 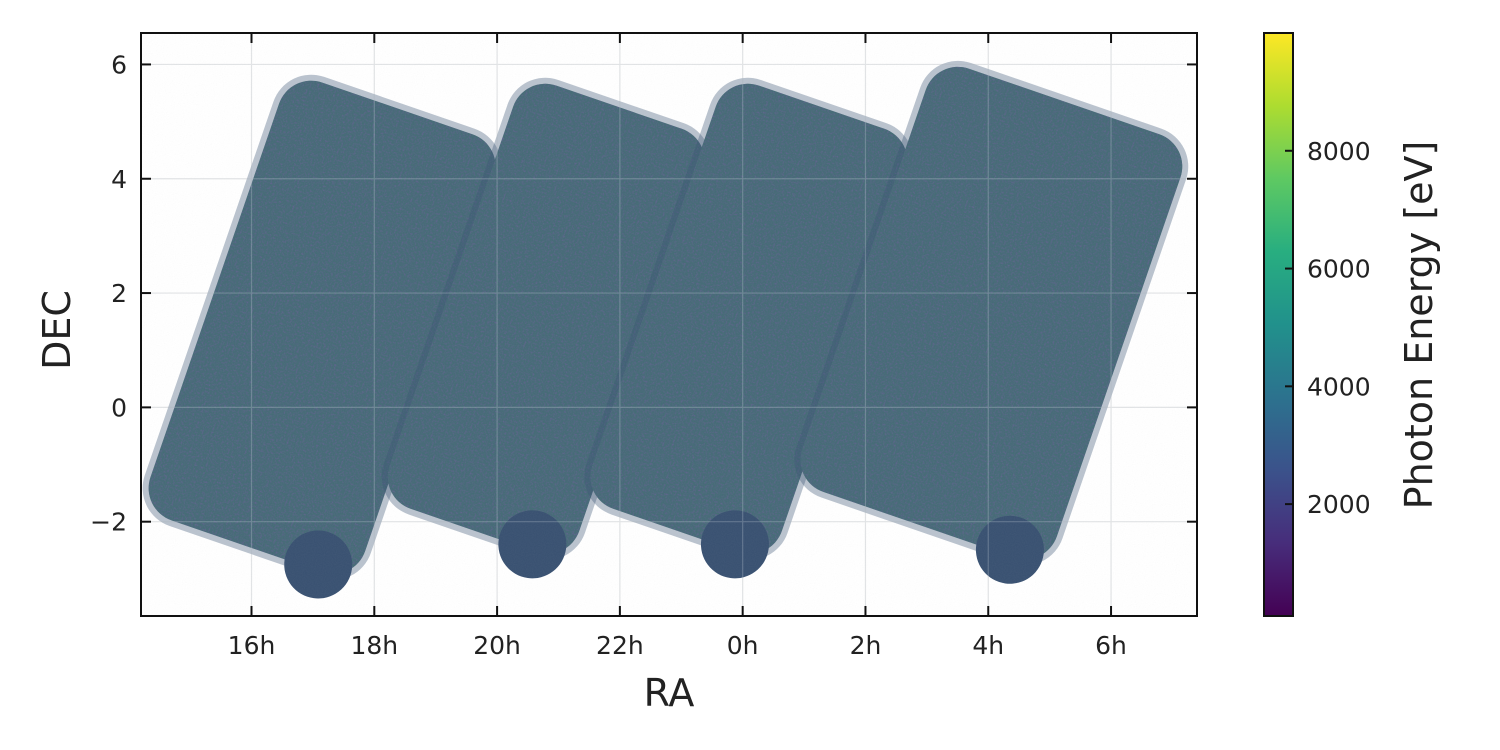 I want to click on x-tick-label: 20h, so click(x=497, y=645).